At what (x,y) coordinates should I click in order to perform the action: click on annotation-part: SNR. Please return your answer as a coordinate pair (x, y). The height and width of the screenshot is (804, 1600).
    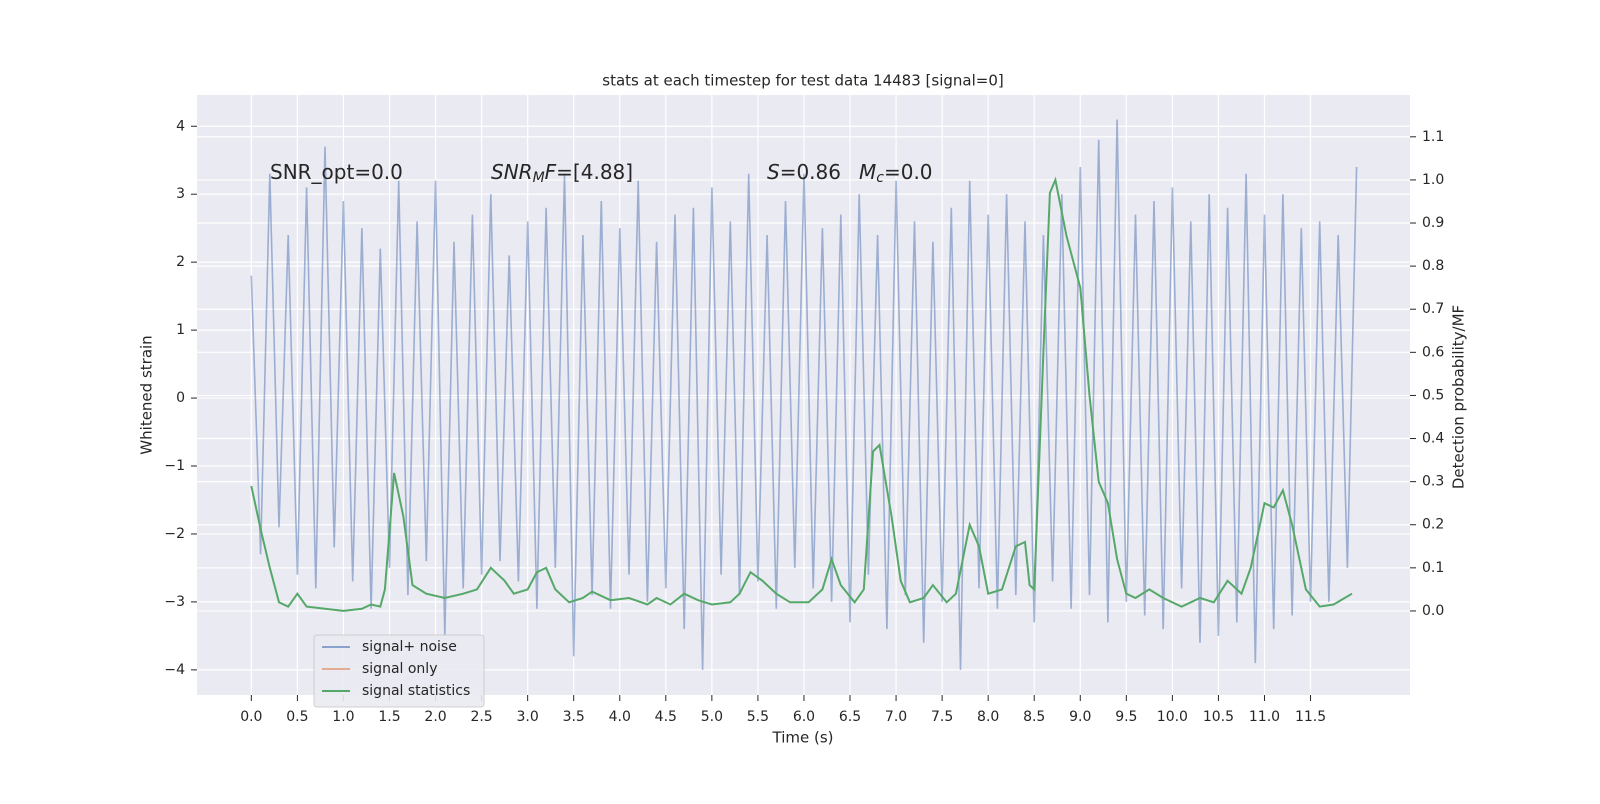
    Looking at the image, I should click on (512, 172).